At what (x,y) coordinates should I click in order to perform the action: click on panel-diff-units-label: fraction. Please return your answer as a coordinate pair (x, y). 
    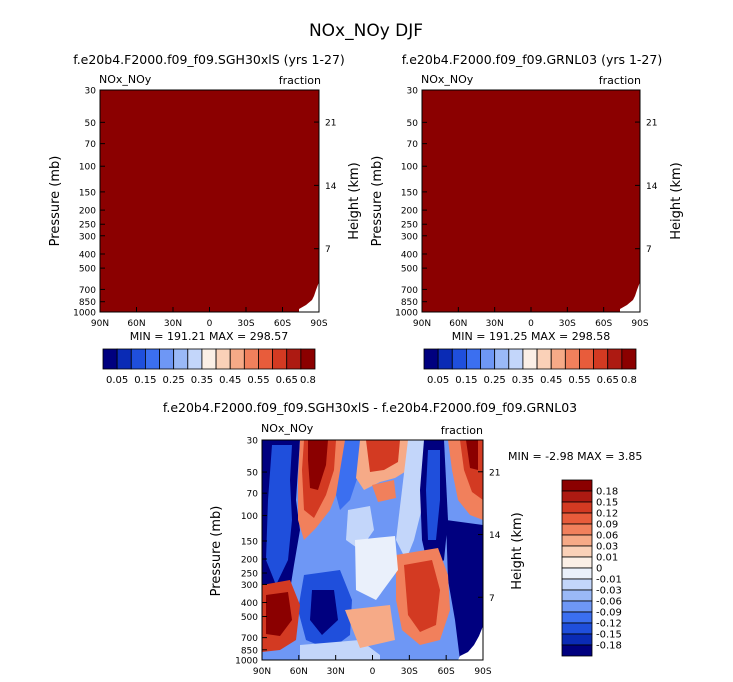
    Looking at the image, I should click on (462, 430).